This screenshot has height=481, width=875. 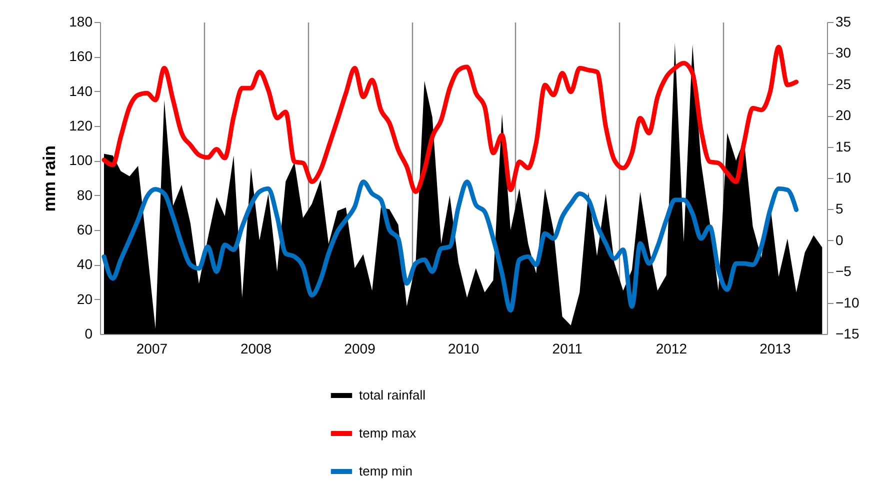 What do you see at coordinates (84, 264) in the screenshot?
I see `y-tick-label: 40` at bounding box center [84, 264].